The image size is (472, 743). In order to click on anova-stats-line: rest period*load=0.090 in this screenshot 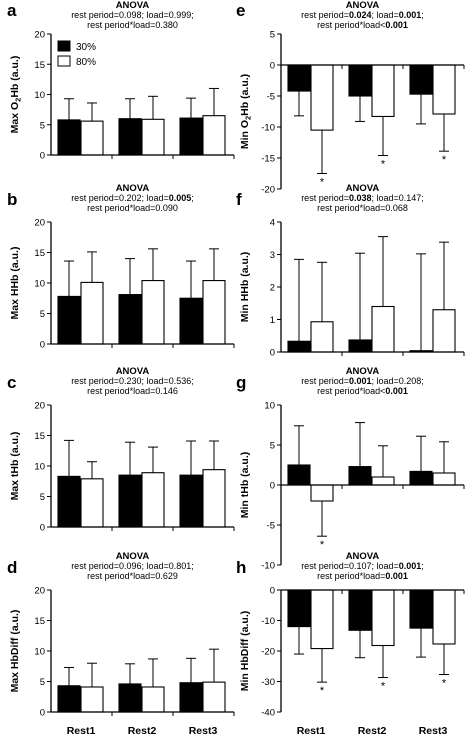, I will do `click(132, 208)`.